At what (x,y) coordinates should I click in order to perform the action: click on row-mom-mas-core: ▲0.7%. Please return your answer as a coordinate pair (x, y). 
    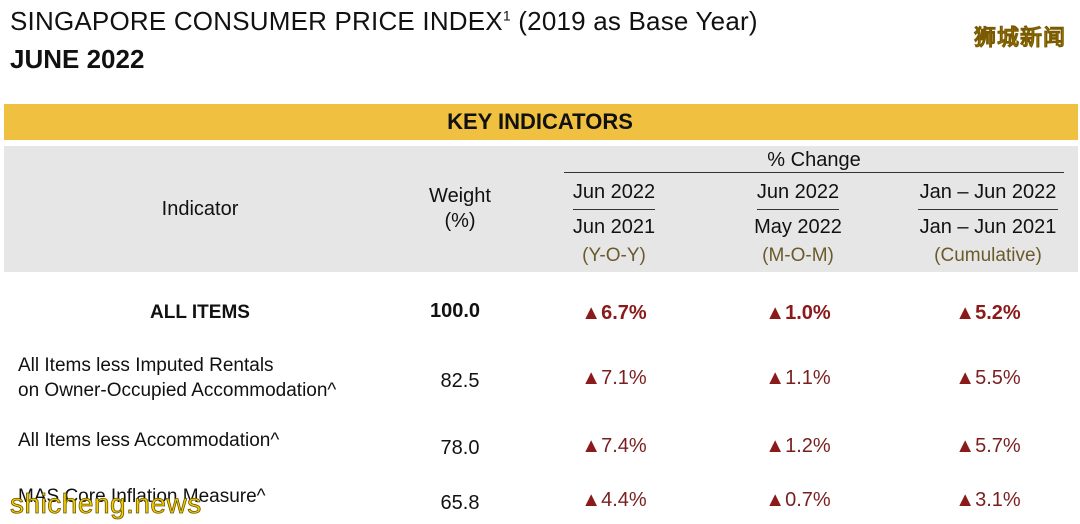
    Looking at the image, I should click on (798, 500).